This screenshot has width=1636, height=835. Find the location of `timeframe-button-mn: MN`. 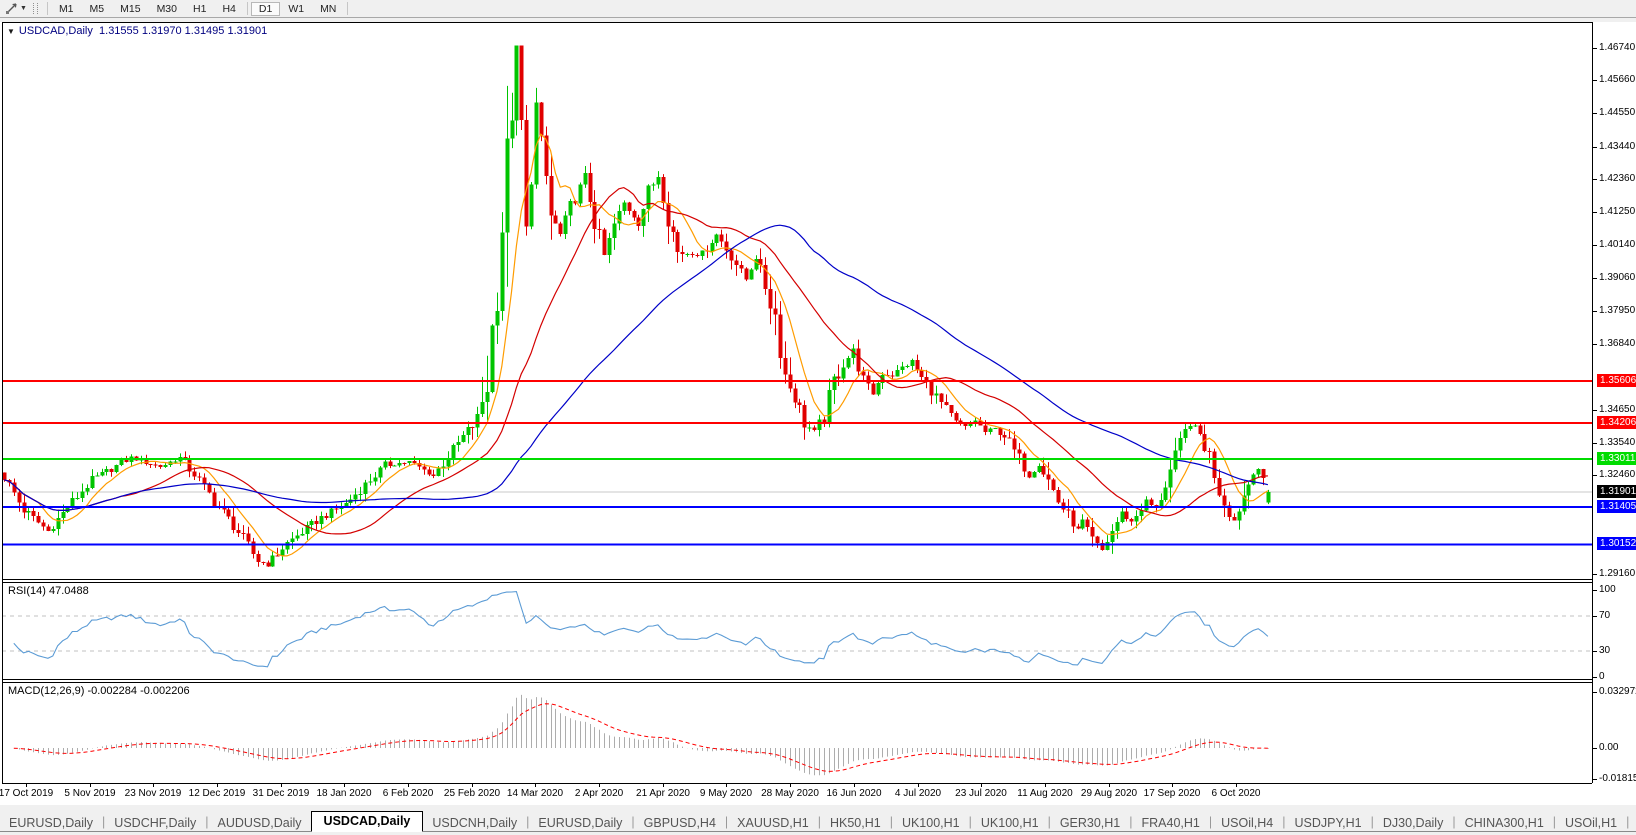

timeframe-button-mn: MN is located at coordinates (328, 8).